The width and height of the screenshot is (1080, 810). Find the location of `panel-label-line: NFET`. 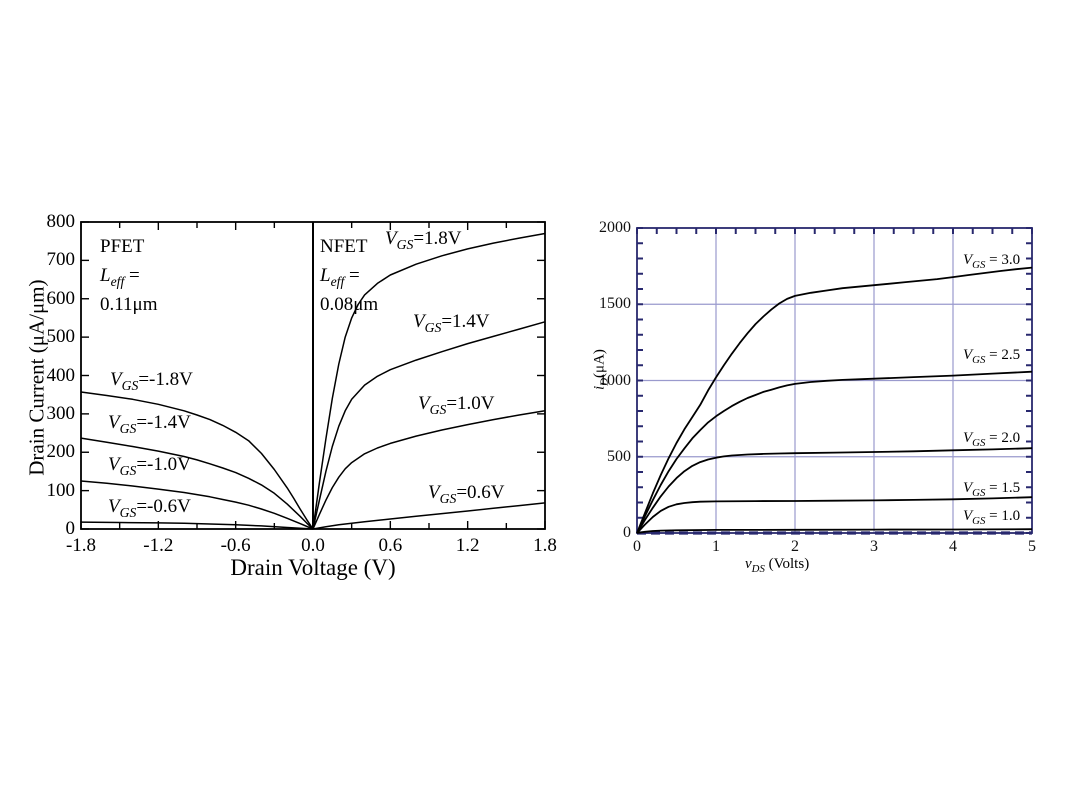

panel-label-line: NFET is located at coordinates (349, 249).